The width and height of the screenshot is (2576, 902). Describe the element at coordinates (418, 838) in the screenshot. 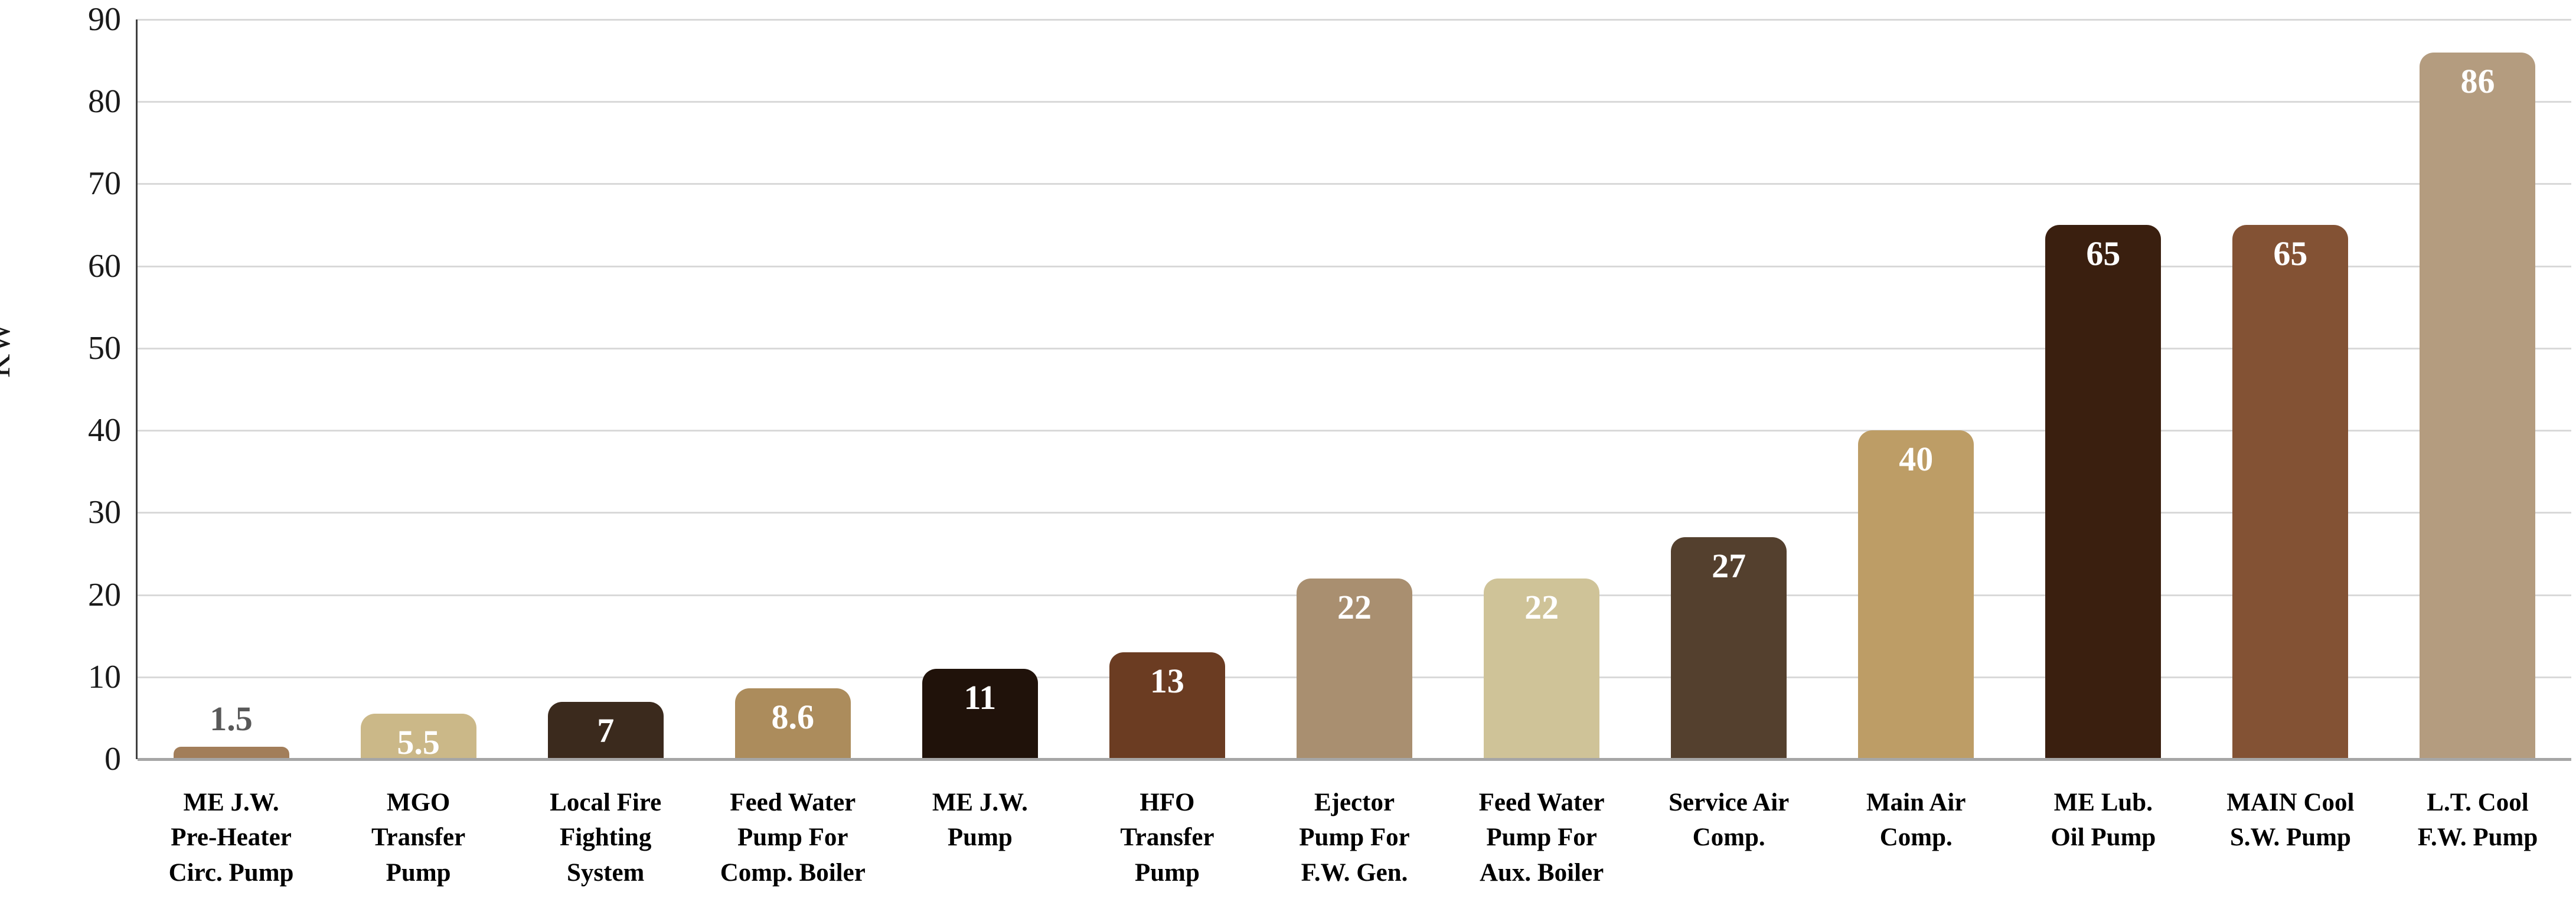

I see `x-category-label: MGO Transfer Pump` at that location.